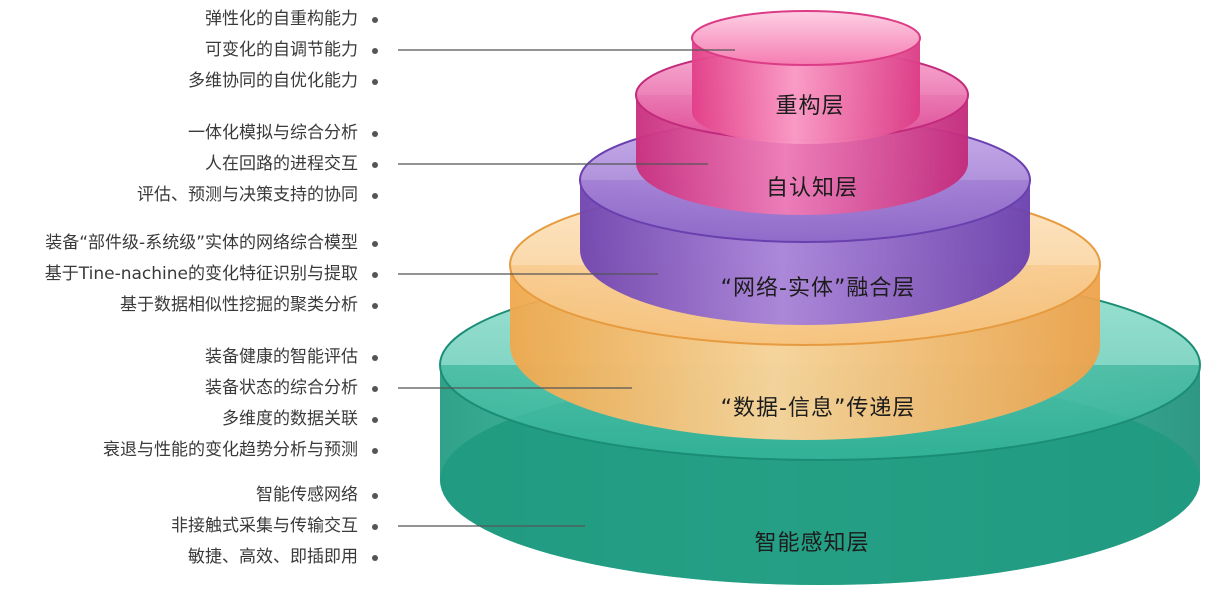  What do you see at coordinates (241, 388) in the screenshot?
I see `feature-item: 装备状态的综合分析` at bounding box center [241, 388].